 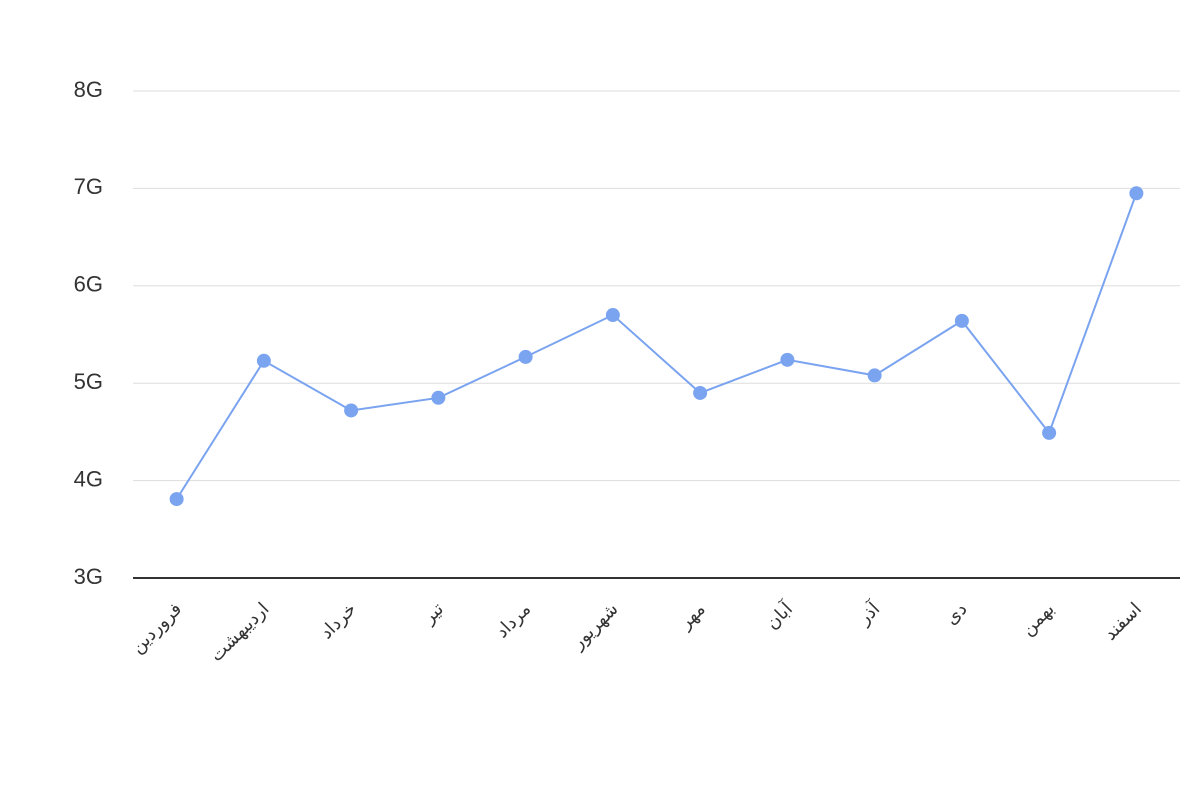 What do you see at coordinates (778, 615) in the screenshot?
I see `x-tick-label: آبان` at bounding box center [778, 615].